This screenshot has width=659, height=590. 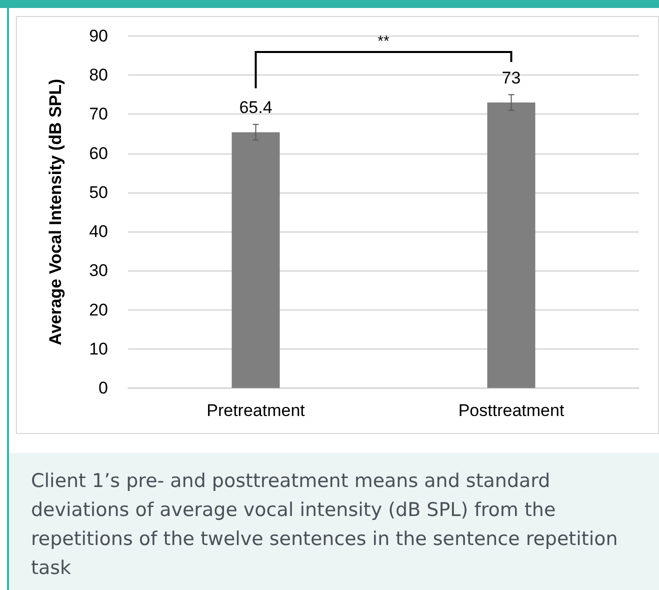 What do you see at coordinates (98, 192) in the screenshot?
I see `y-tick-label: 50` at bounding box center [98, 192].